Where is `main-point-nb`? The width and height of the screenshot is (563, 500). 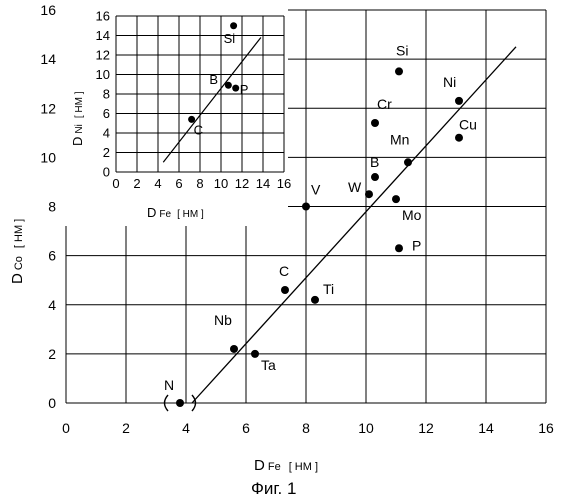
main-point-nb is located at coordinates (234, 349).